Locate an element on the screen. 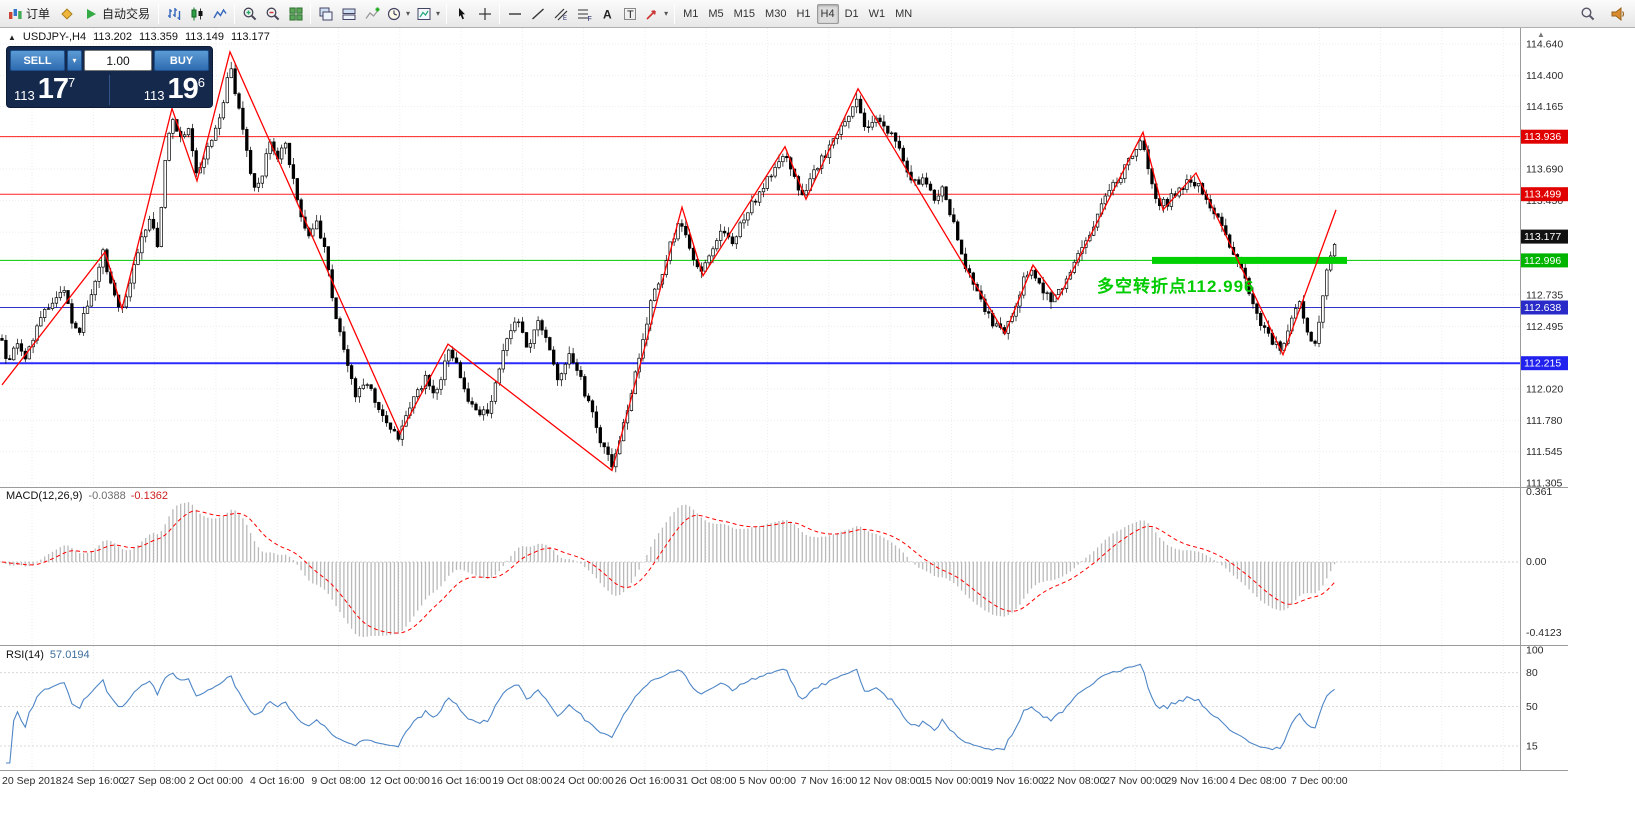 This screenshot has width=1635, height=828. arrange-windows-icon is located at coordinates (326, 13).